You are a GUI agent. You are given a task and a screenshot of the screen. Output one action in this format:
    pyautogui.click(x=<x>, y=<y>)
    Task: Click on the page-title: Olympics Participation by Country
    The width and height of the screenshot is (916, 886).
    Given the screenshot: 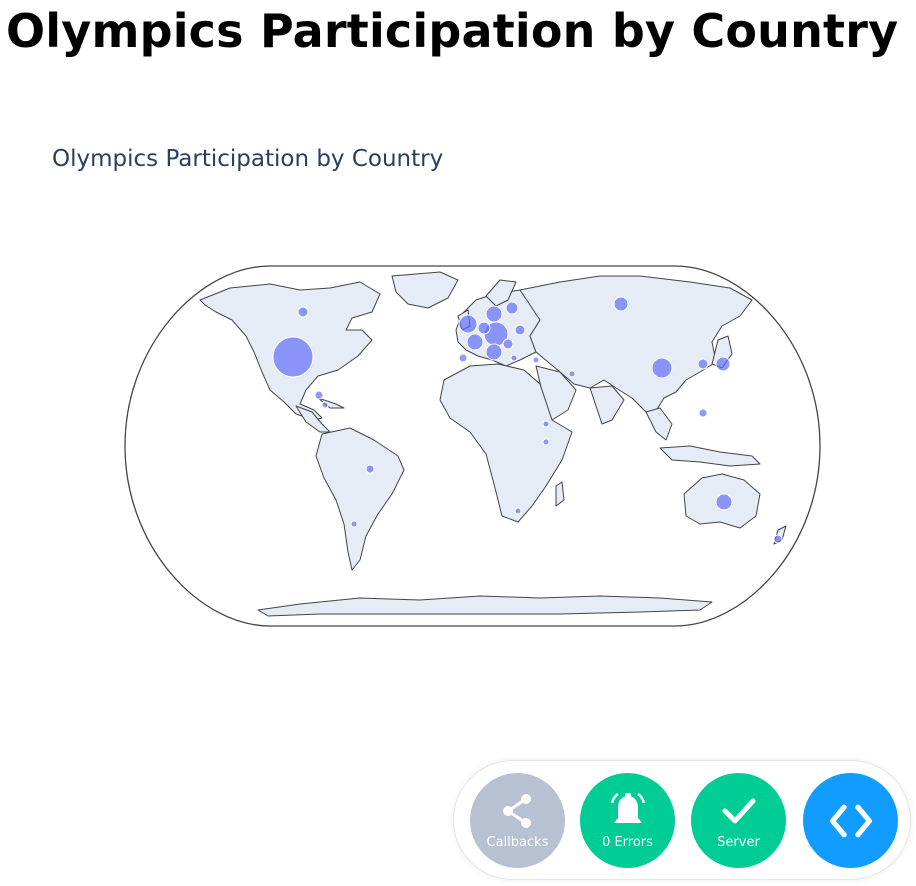 What is the action you would take?
    pyautogui.click(x=452, y=31)
    